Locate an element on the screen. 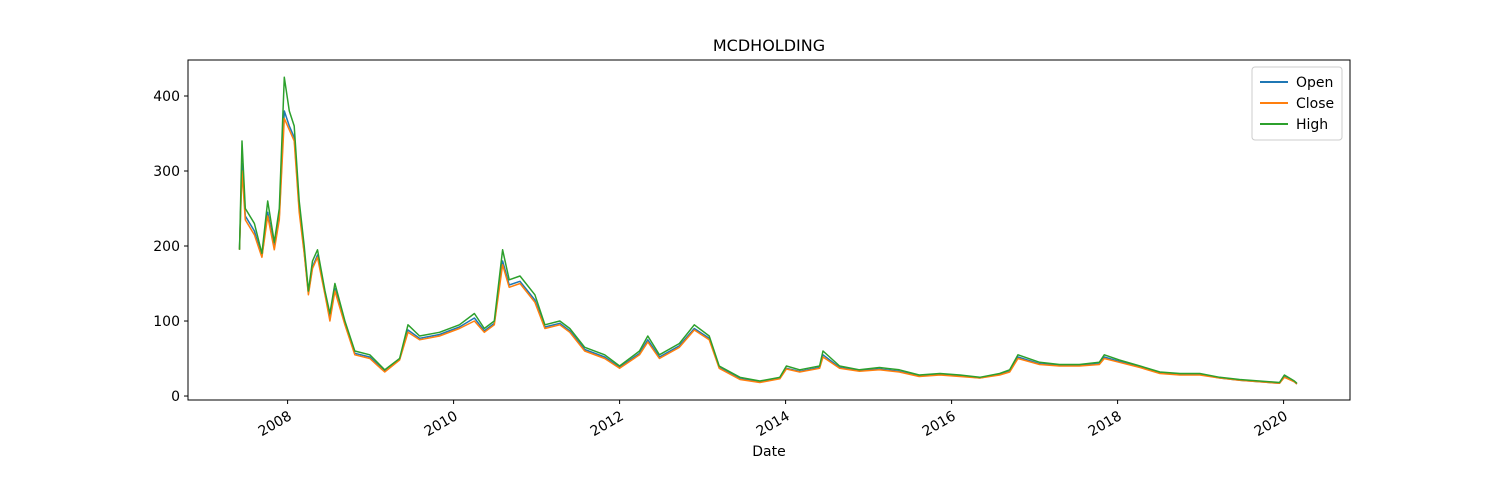 The width and height of the screenshot is (1500, 500). y-tick-label: 400 is located at coordinates (166, 97).